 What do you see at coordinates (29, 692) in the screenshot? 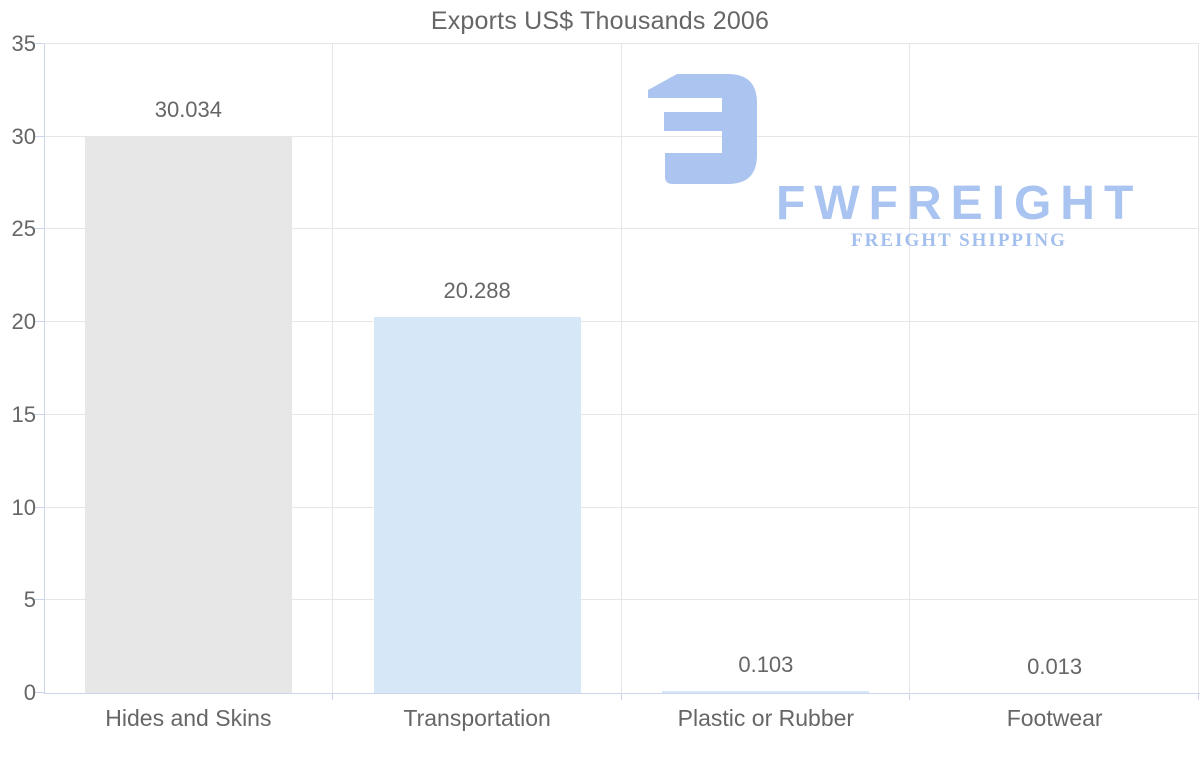
I see `y-axis-label: 0` at bounding box center [29, 692].